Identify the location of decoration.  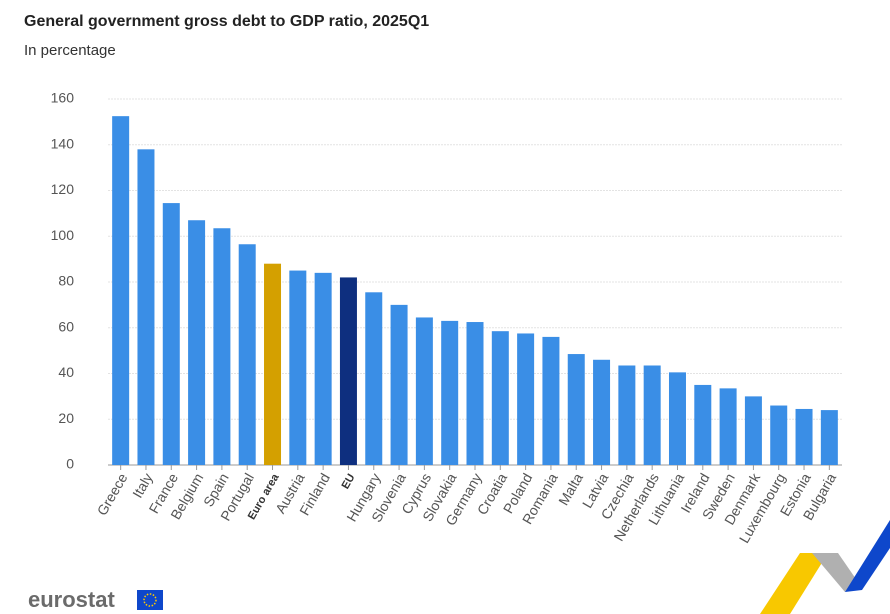
(825, 567).